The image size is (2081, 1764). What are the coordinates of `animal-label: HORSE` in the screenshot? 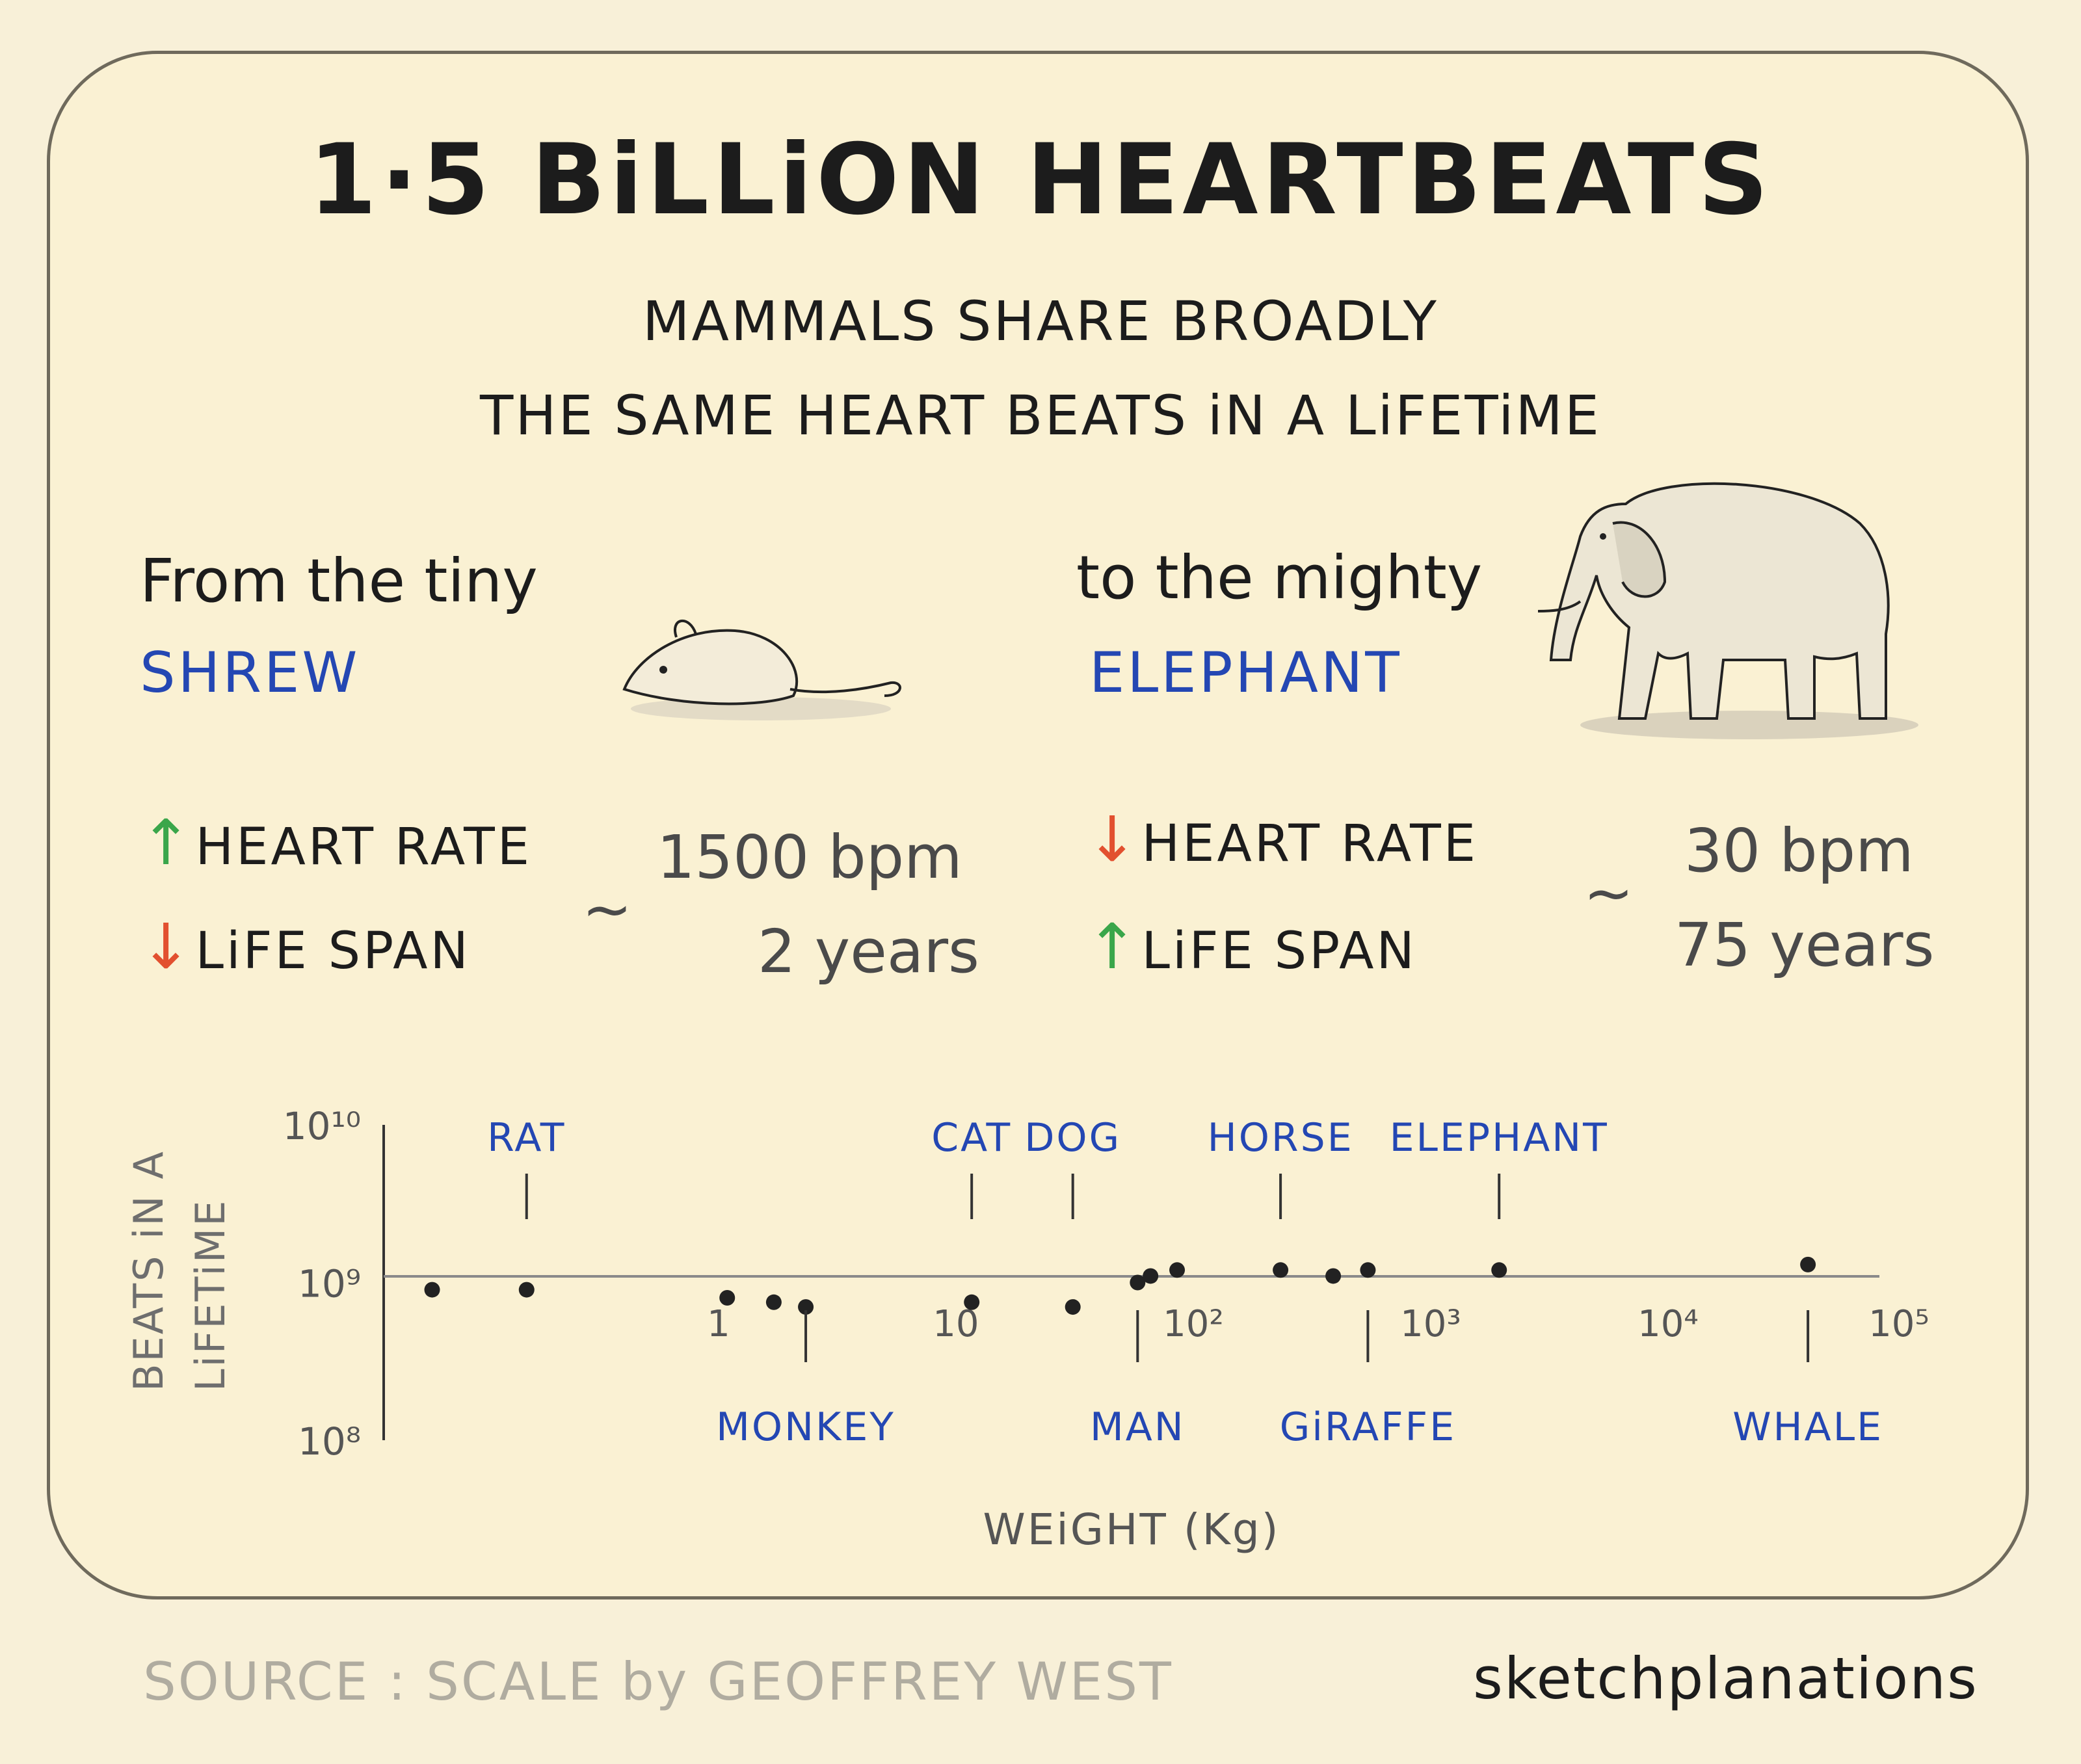 It's located at (1281, 1138).